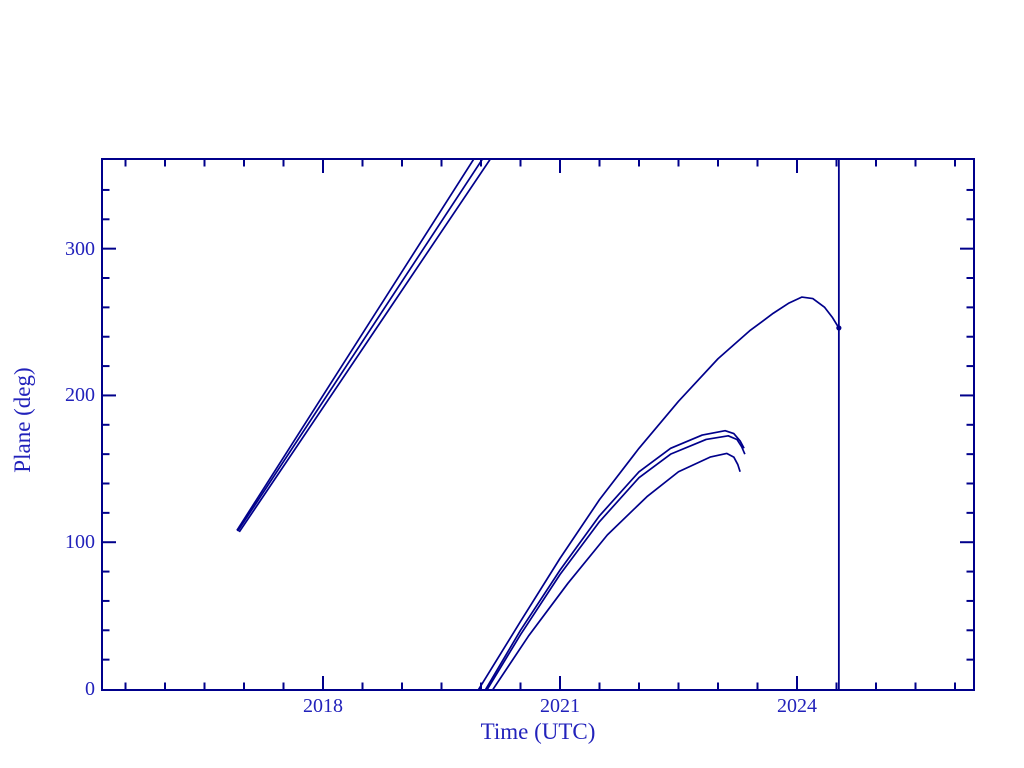  I want to click on y-tick-label-0: 0, so click(90, 689).